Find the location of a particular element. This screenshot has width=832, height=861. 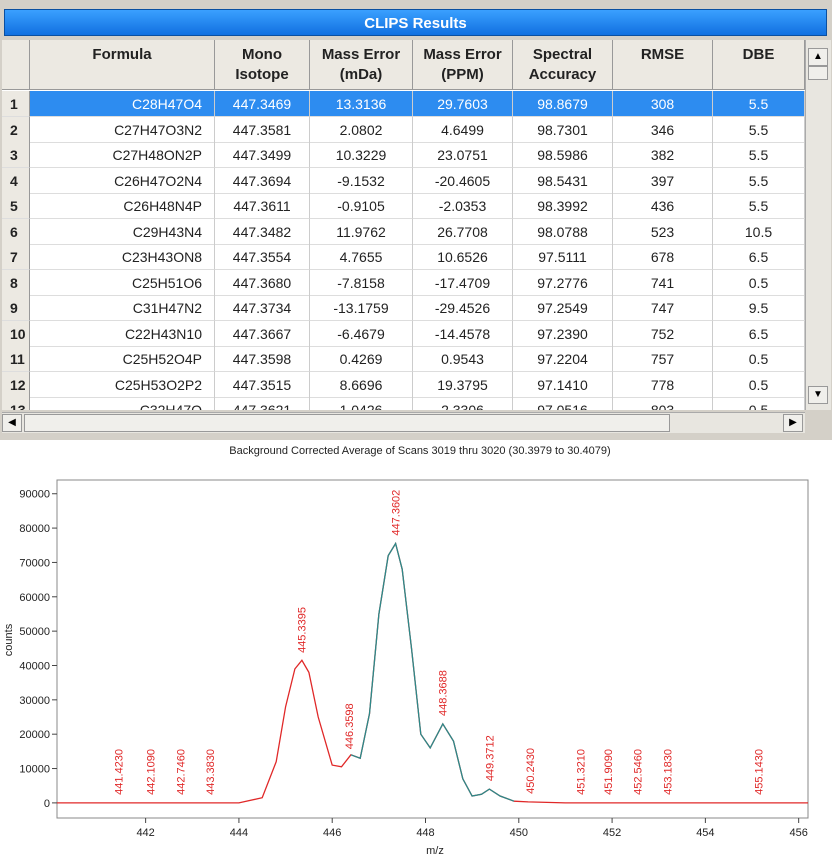

horizontal-scrollbar: ◀ ▶ is located at coordinates (403, 422).